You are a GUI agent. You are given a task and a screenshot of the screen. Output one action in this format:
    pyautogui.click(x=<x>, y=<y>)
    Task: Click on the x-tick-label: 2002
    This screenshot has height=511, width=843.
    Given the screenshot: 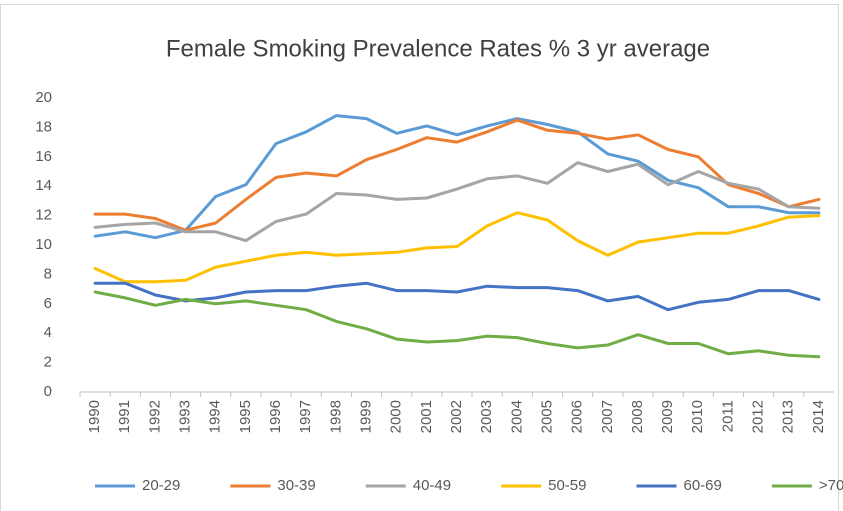 What is the action you would take?
    pyautogui.click(x=456, y=416)
    